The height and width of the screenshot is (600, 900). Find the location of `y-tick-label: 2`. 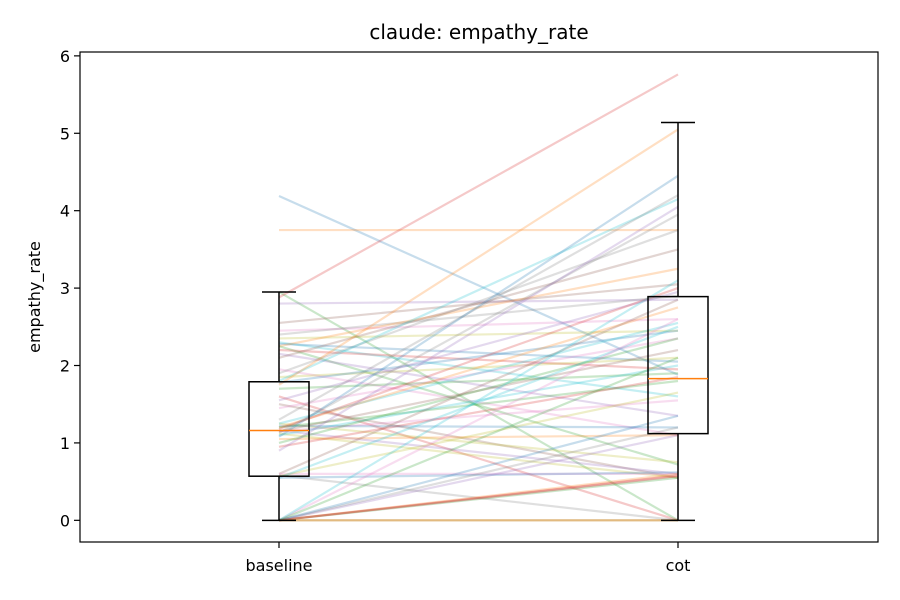

y-tick-label: 2 is located at coordinates (65, 366).